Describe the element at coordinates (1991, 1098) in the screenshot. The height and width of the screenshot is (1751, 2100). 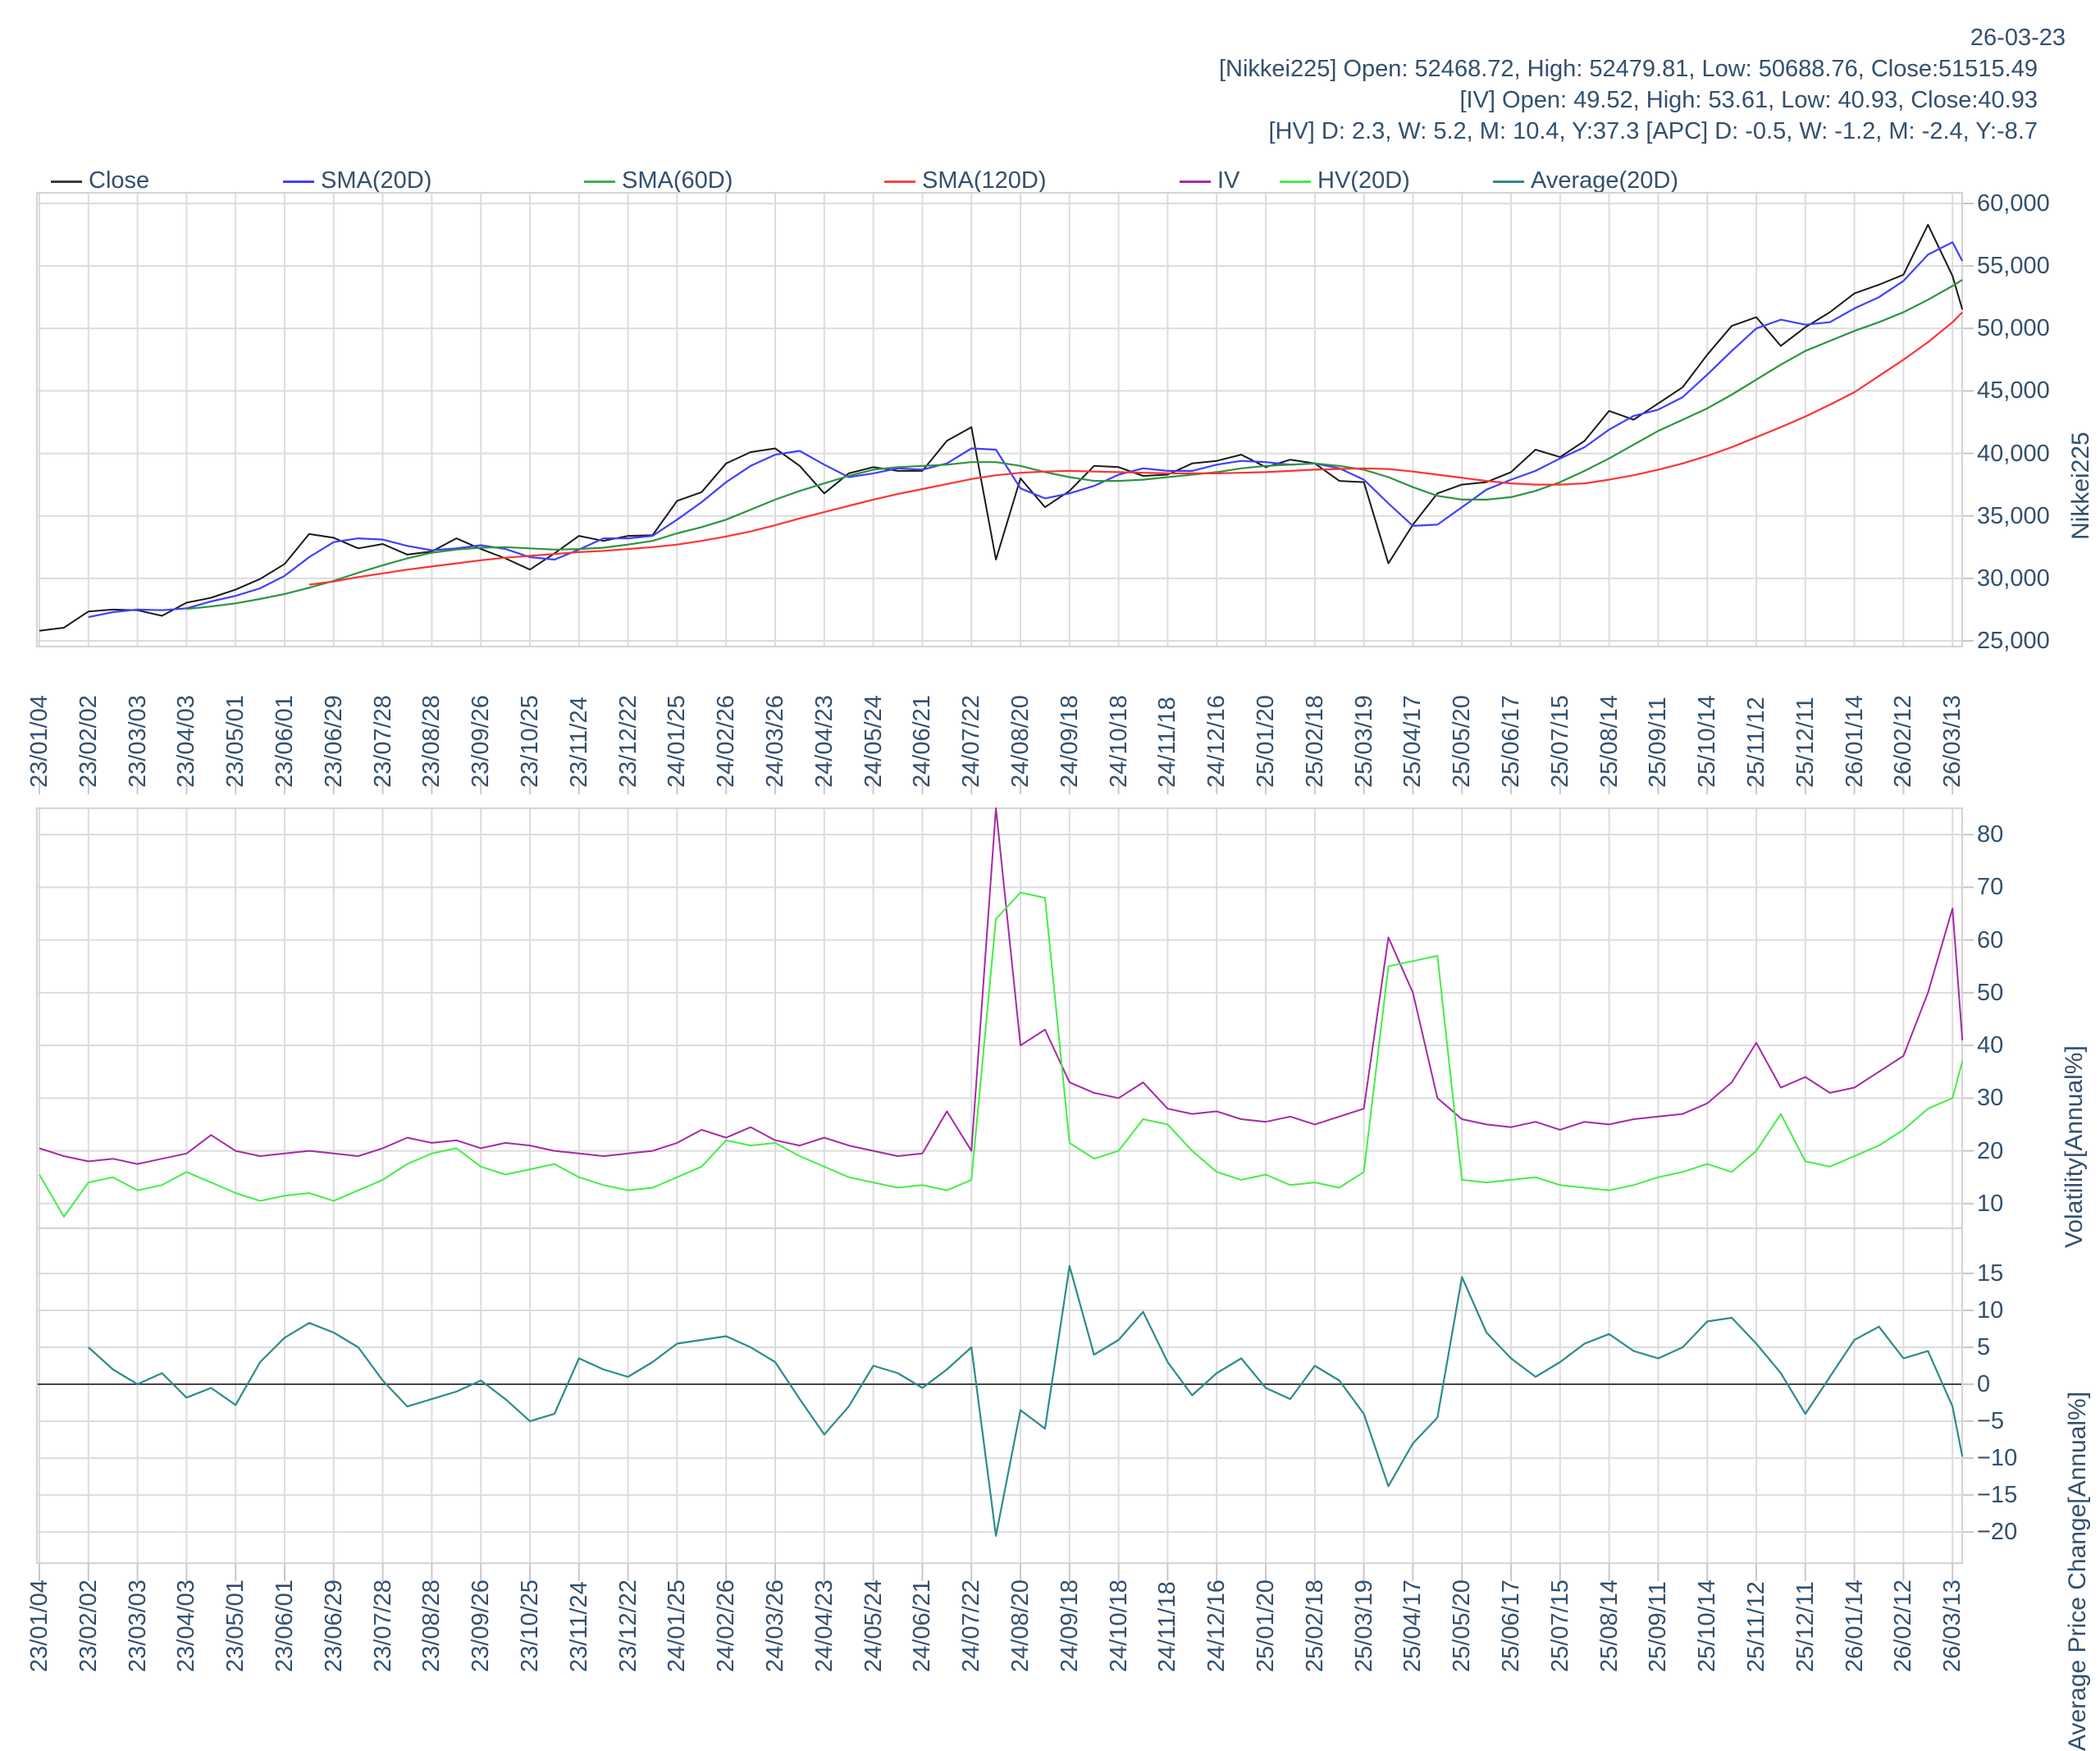
I see `y-tick-label: 30` at that location.